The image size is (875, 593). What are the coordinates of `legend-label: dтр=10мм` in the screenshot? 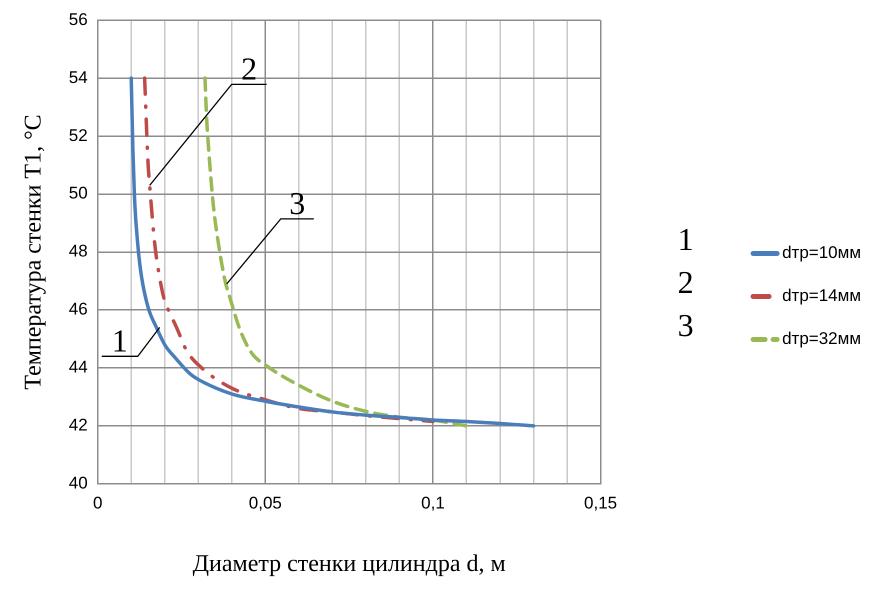 It's located at (822, 252).